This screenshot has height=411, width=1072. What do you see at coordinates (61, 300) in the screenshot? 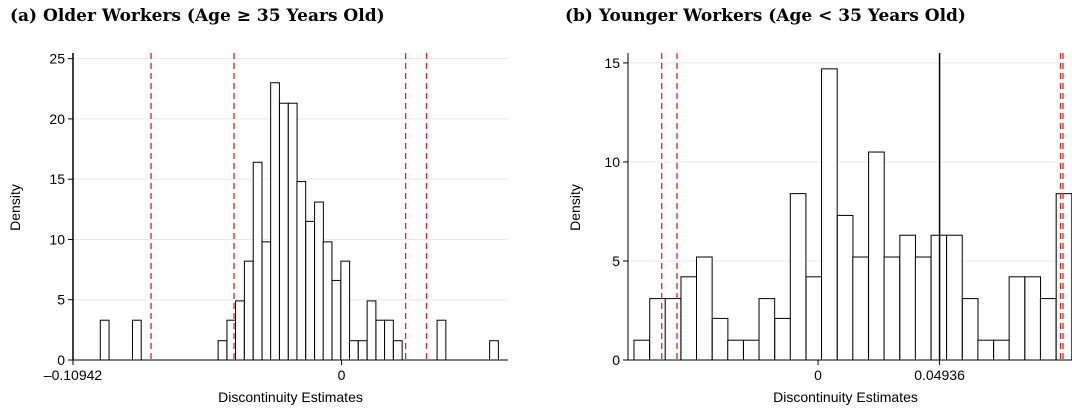
I see `panel-a-ytick-label-1: 5` at bounding box center [61, 300].